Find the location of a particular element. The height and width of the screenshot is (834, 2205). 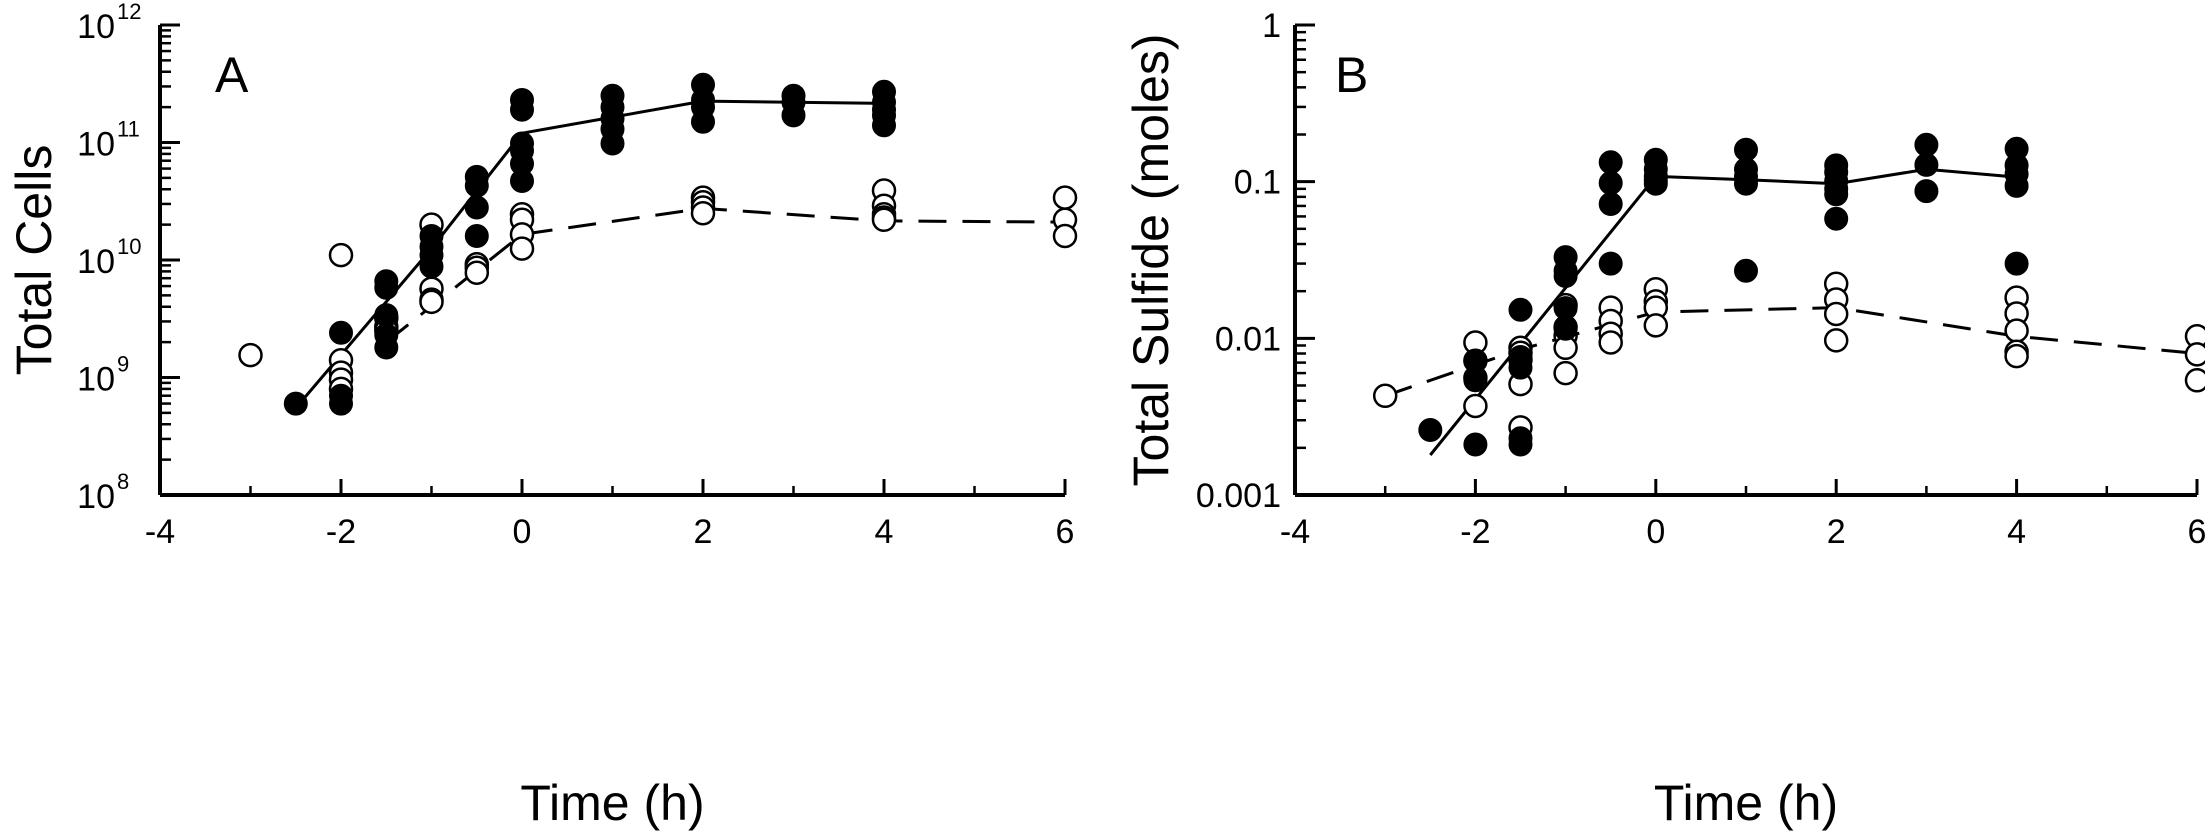

panel-label: B is located at coordinates (1351, 75).